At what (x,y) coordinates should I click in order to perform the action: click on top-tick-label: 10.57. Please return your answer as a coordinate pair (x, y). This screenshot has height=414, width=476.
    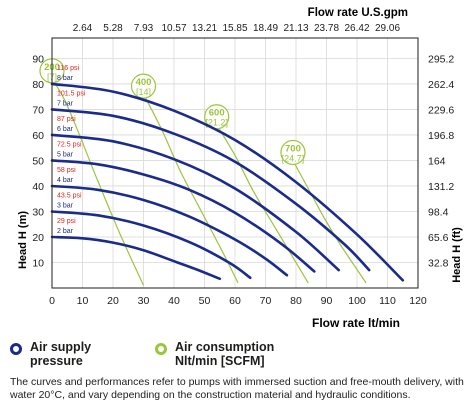
    Looking at the image, I should click on (173, 28).